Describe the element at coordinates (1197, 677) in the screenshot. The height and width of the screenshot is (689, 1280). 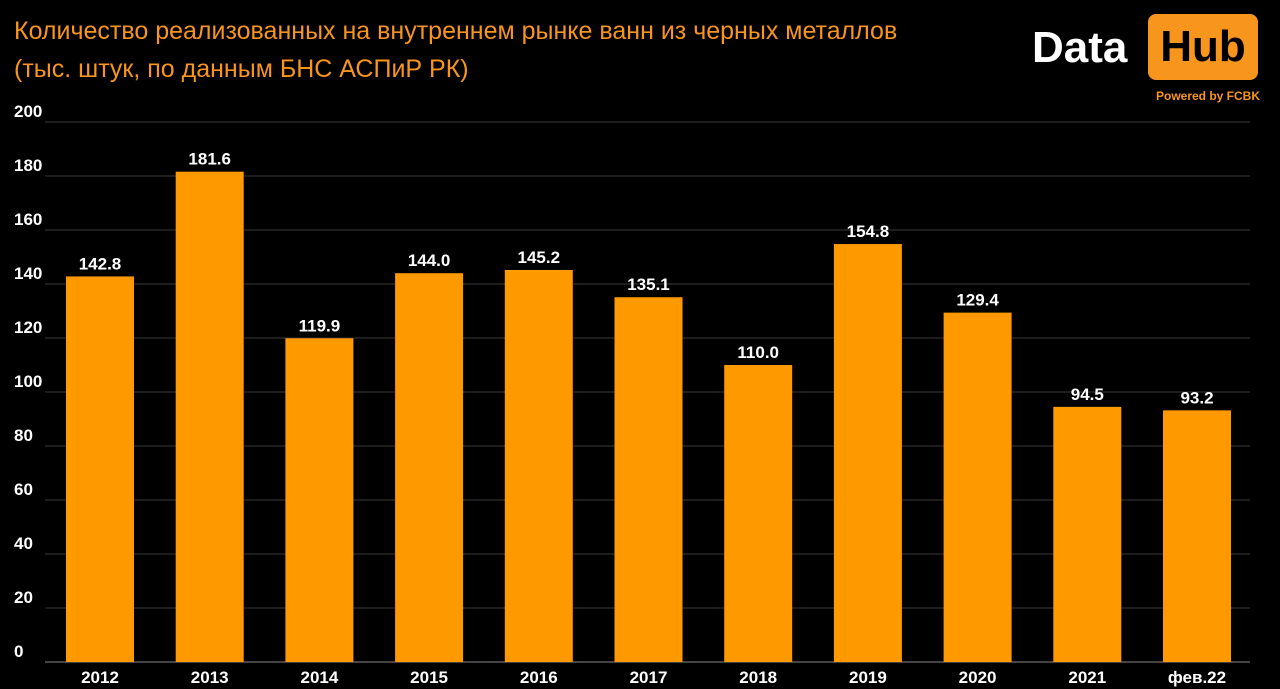
I see `x-tick-label: фев.22` at that location.